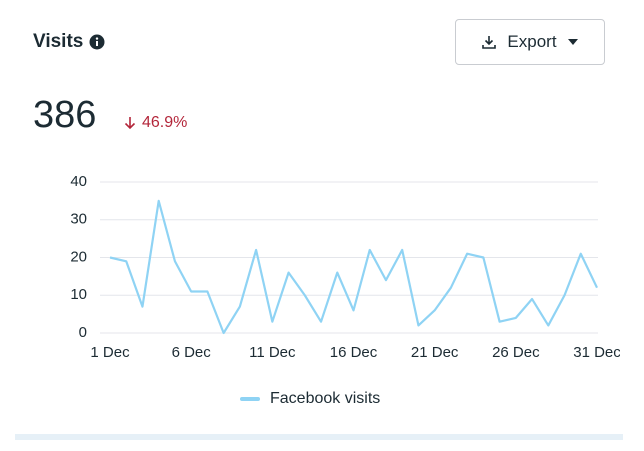 This screenshot has height=451, width=644. I want to click on change-value: 46.9%, so click(165, 122).